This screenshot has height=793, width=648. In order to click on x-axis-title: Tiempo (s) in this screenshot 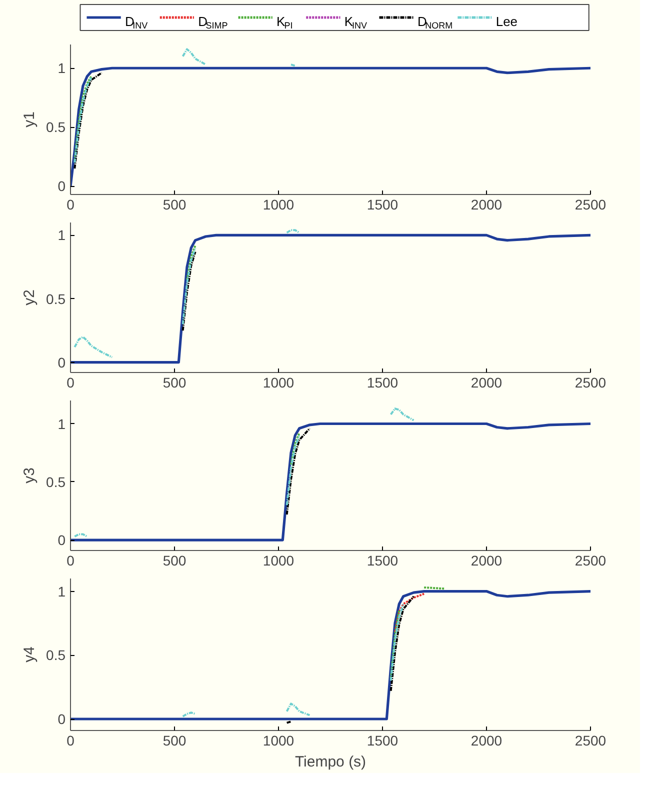, I will do `click(330, 762)`.